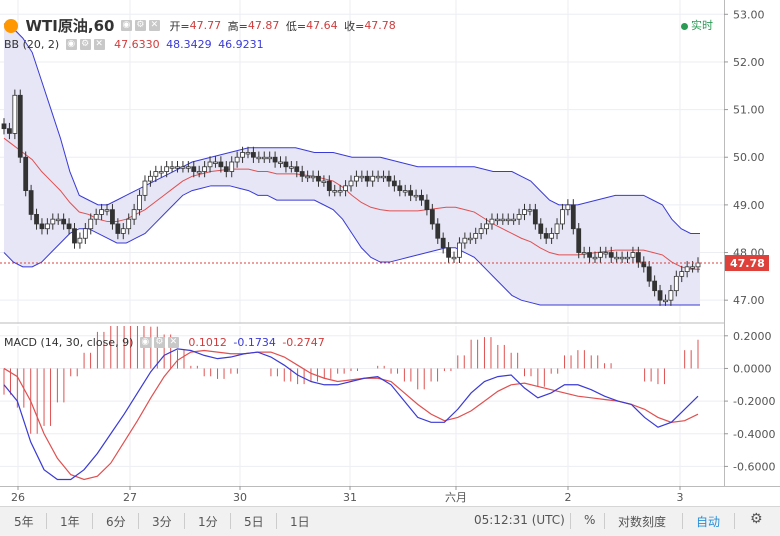 The height and width of the screenshot is (536, 780). Describe the element at coordinates (137, 44) in the screenshot. I see `bb-mid-value: 47.6330` at that location.